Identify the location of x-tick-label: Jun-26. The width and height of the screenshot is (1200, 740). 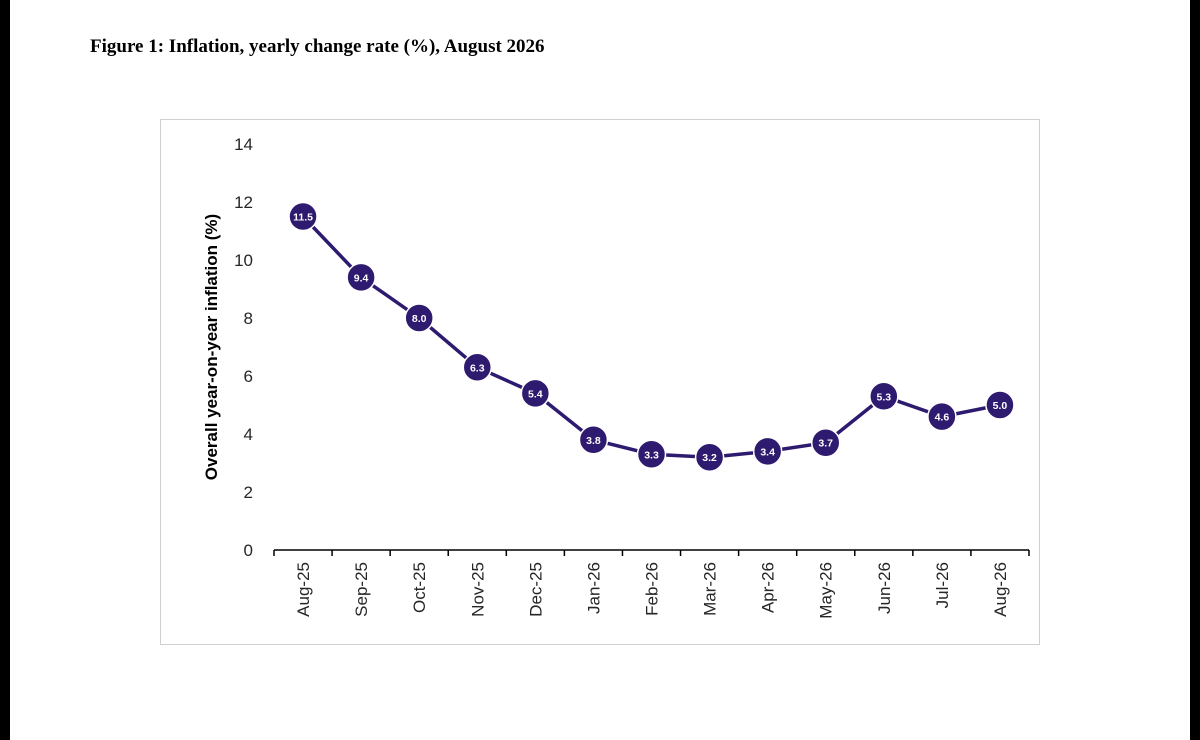
(884, 588).